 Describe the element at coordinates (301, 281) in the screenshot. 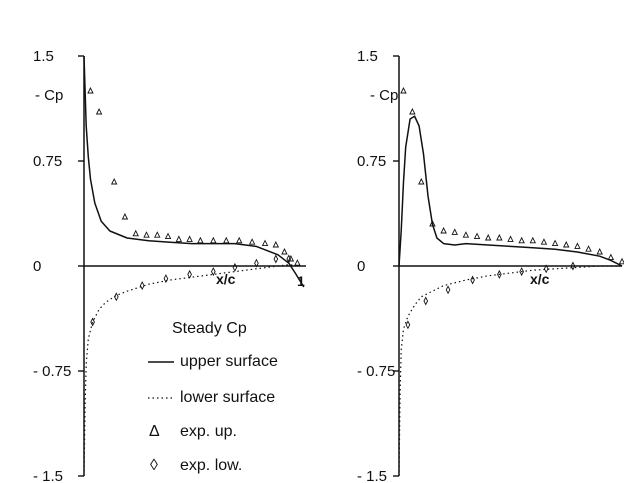

I see `x-tick-label: 1` at that location.